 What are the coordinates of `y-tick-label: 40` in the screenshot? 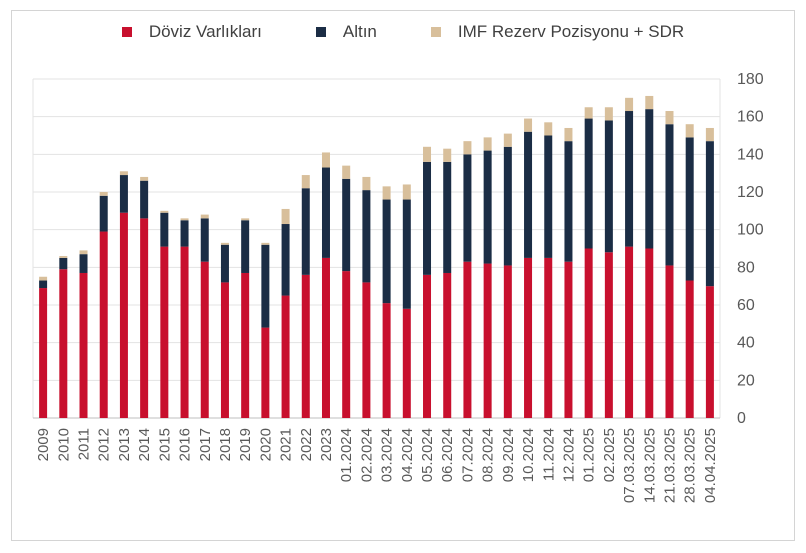 It's located at (746, 343).